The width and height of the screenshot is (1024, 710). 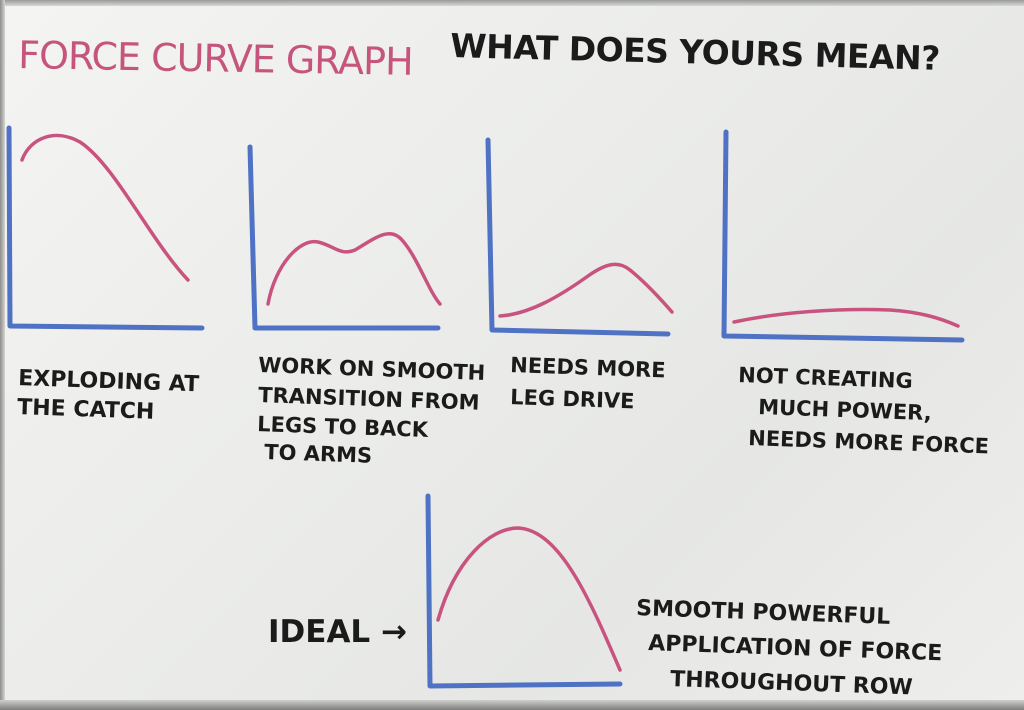 What do you see at coordinates (512, 3) in the screenshot?
I see `whiteboard-frame-top` at bounding box center [512, 3].